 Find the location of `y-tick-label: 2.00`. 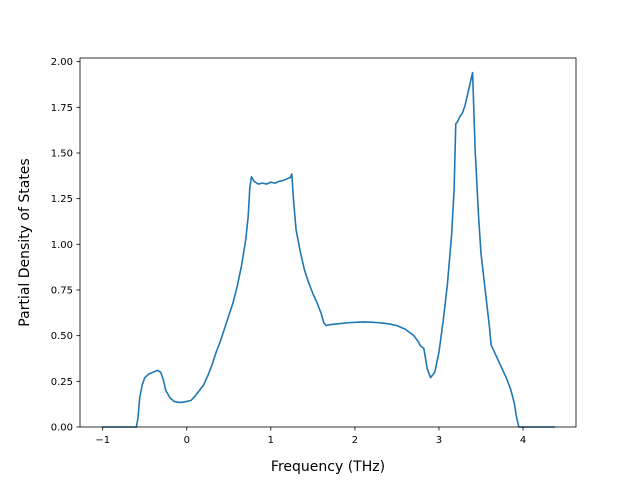

y-tick-label: 2.00 is located at coordinates (62, 62).